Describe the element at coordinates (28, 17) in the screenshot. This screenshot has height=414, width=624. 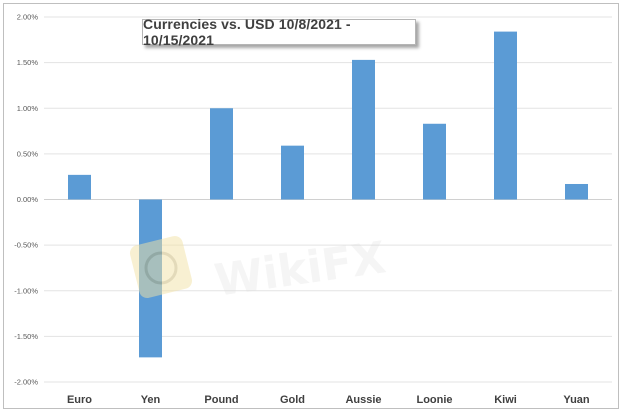
I see `y-tick-label: 2.00%` at that location.